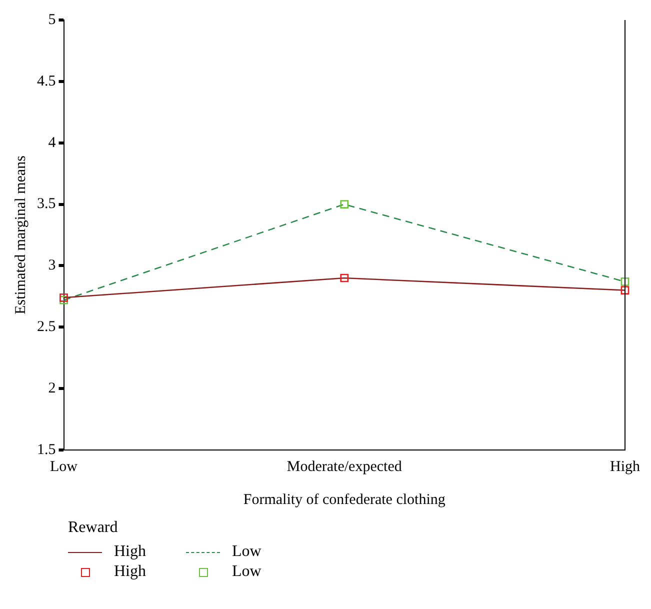 This screenshot has height=609, width=651. I want to click on x-tick-label: Low, so click(64, 466).